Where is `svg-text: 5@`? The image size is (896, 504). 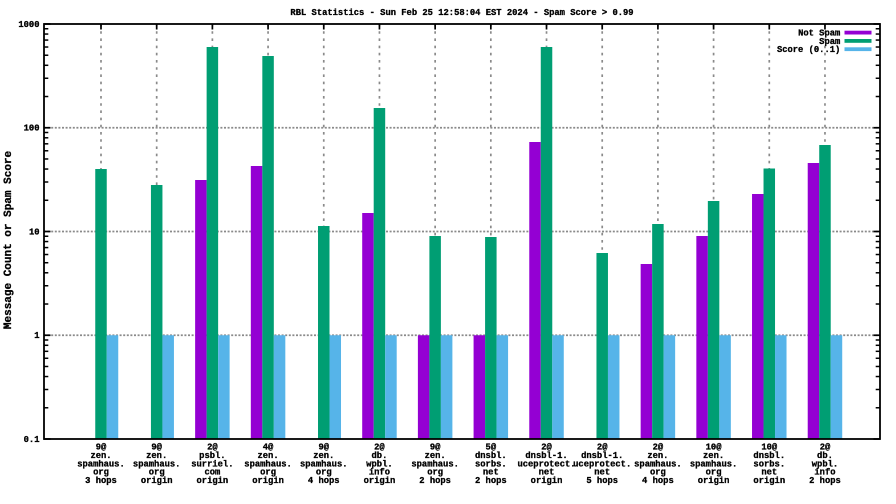
svg-text: 5@ is located at coordinates (491, 448).